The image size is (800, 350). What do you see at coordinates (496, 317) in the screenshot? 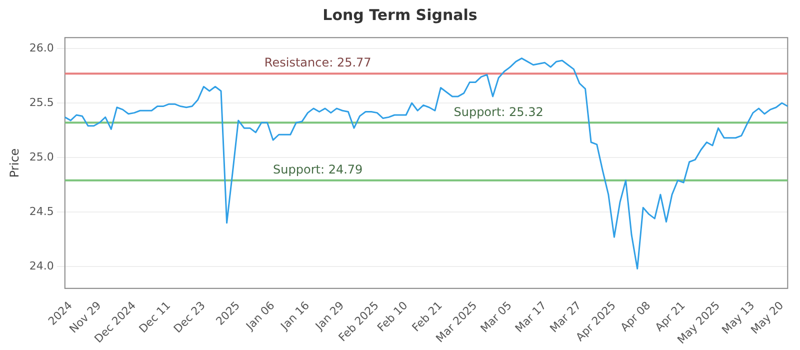
I see `x-tick-label: Mar 05` at bounding box center [496, 317].